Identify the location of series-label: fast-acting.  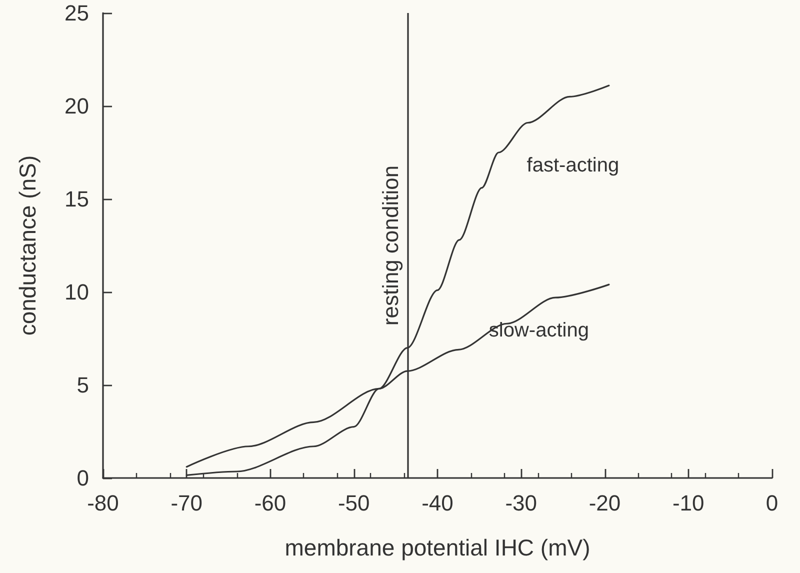
(573, 165).